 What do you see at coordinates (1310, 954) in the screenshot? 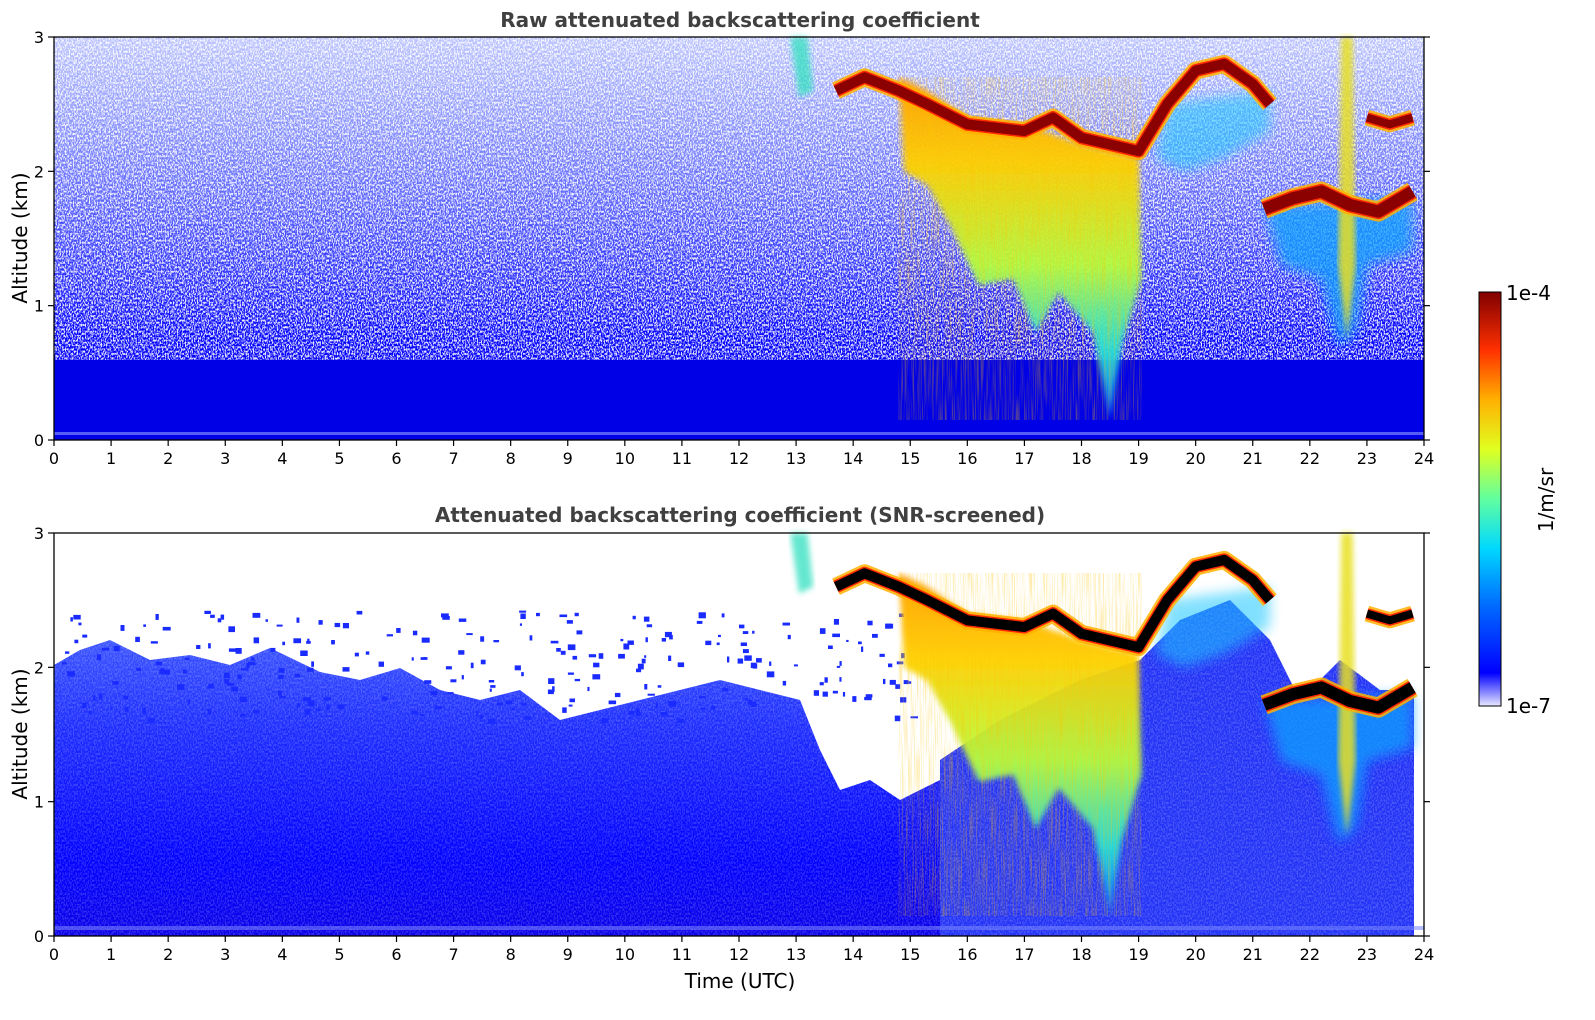
I see `x-tick-label: 22` at bounding box center [1310, 954].